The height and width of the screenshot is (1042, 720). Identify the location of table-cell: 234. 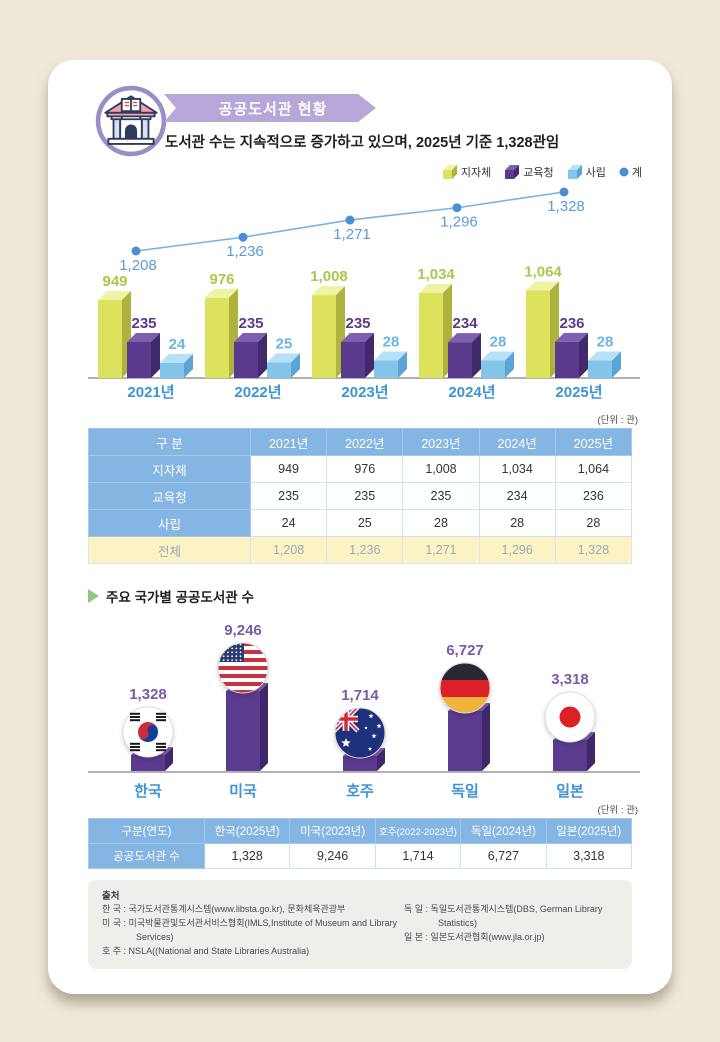
(517, 496).